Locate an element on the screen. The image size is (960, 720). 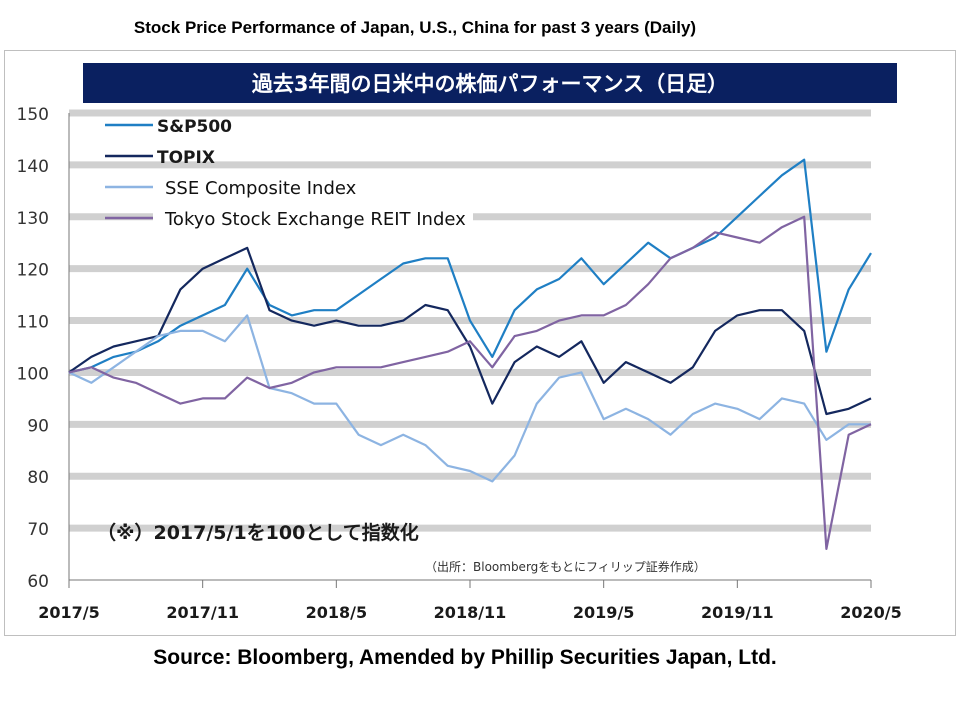
y-tick-label: 90 is located at coordinates (38, 426).